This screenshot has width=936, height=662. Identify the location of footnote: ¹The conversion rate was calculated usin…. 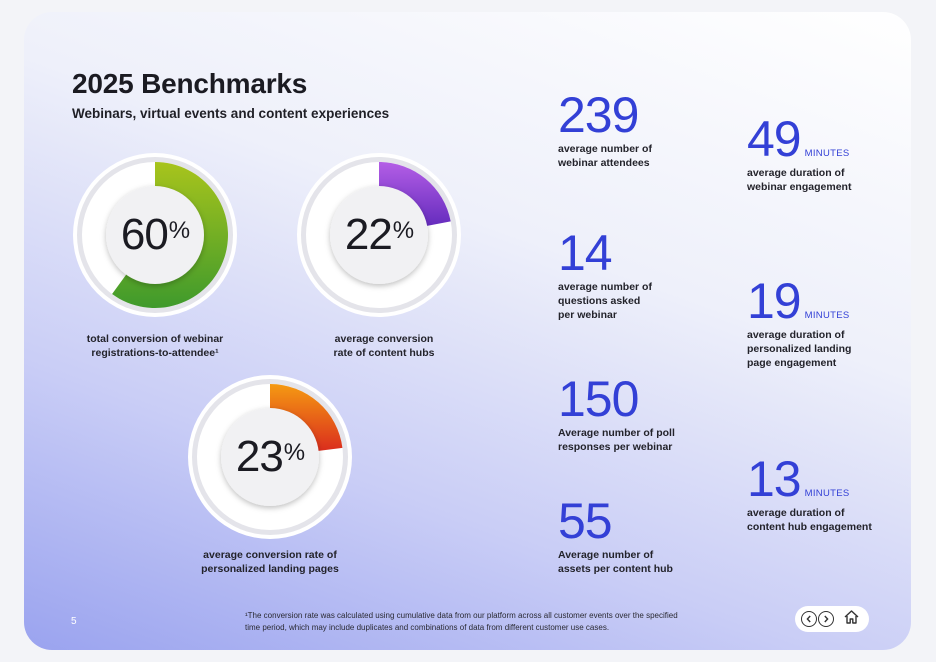
(461, 621).